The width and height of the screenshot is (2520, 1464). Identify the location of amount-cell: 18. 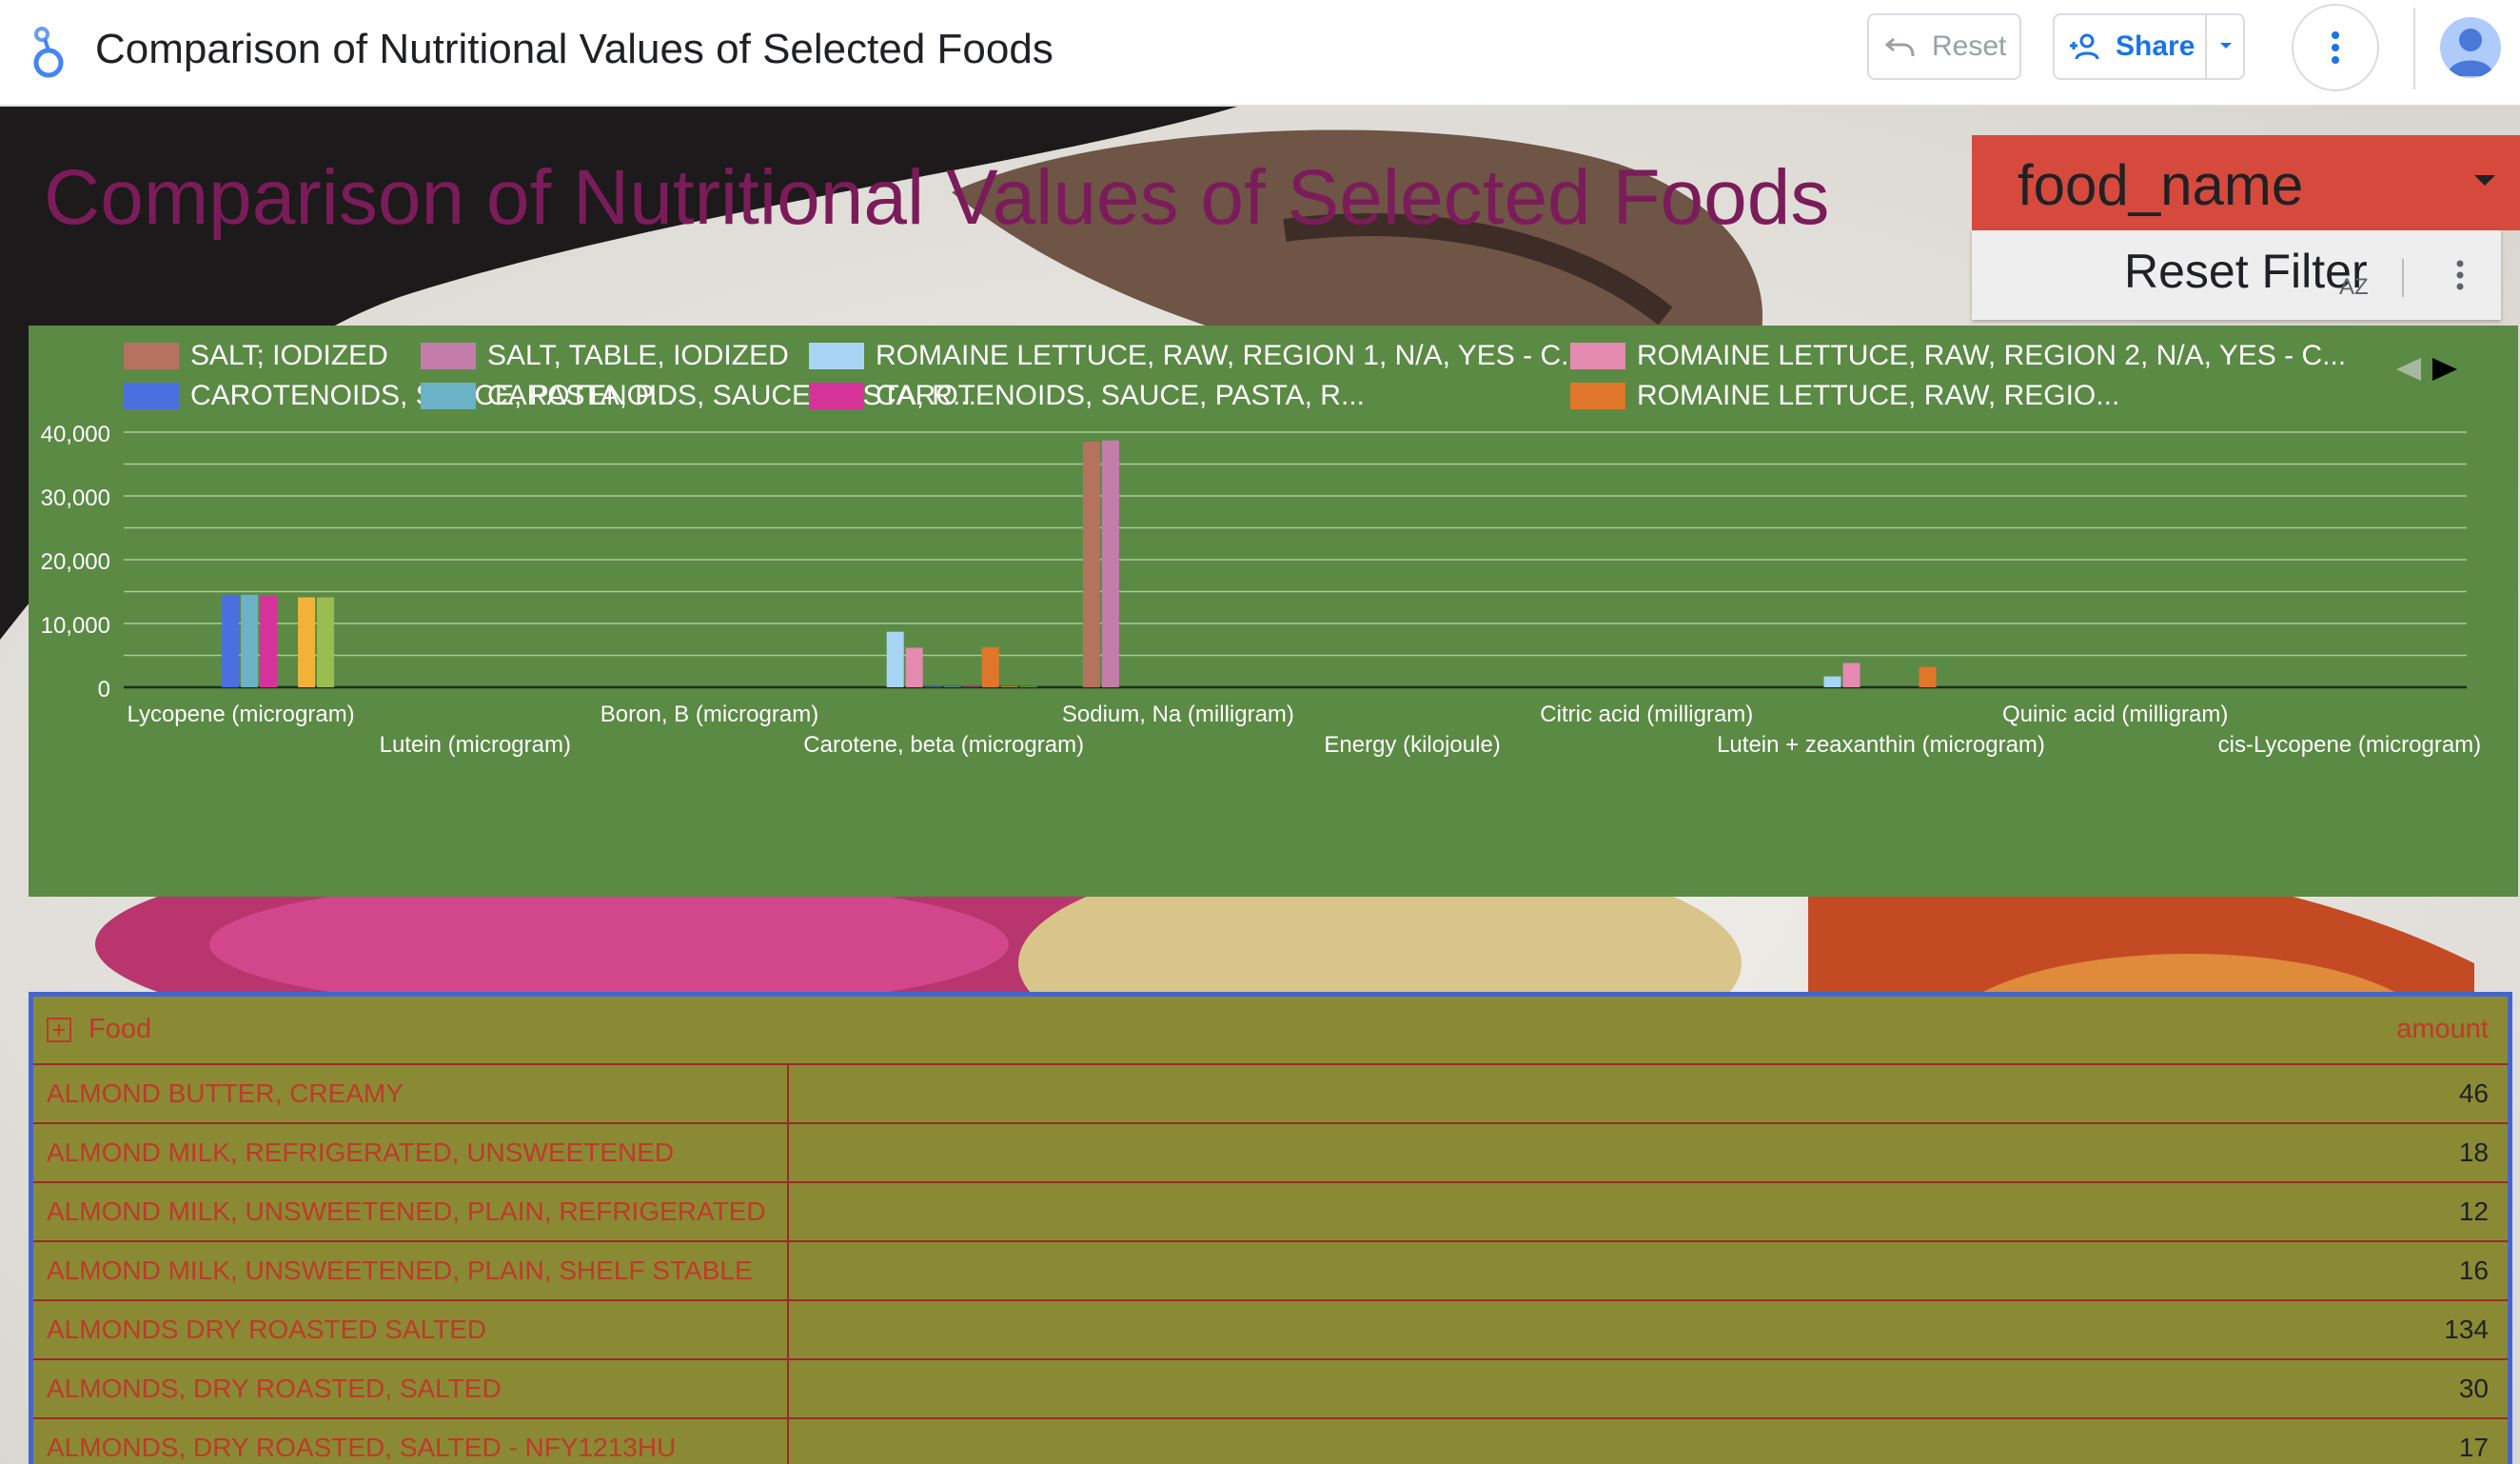
(2473, 1152).